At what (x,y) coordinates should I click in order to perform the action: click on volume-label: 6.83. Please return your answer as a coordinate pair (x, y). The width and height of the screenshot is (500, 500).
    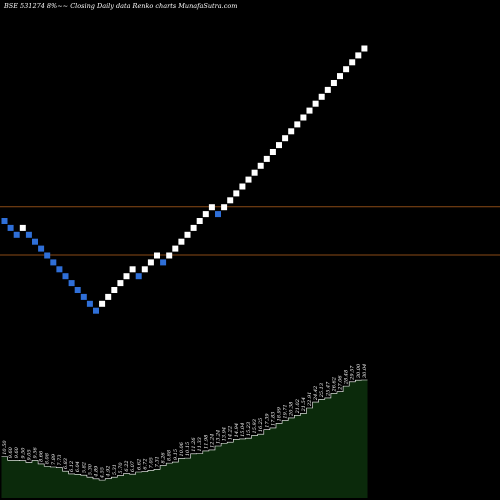
    Looking at the image, I should click on (66, 463).